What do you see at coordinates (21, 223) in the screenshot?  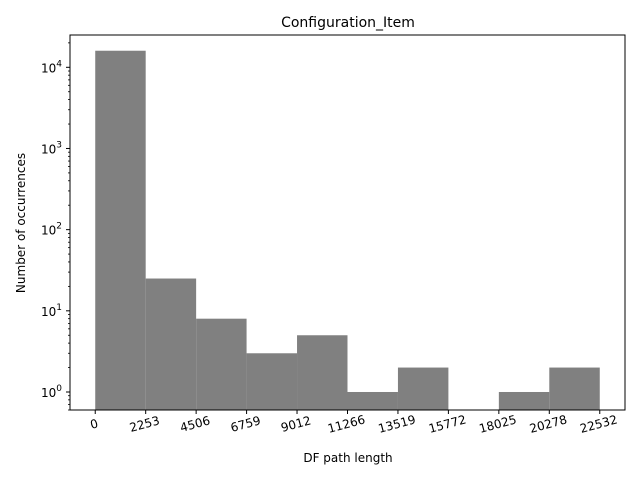 I see `y-axis-title: Number of occurrences` at bounding box center [21, 223].